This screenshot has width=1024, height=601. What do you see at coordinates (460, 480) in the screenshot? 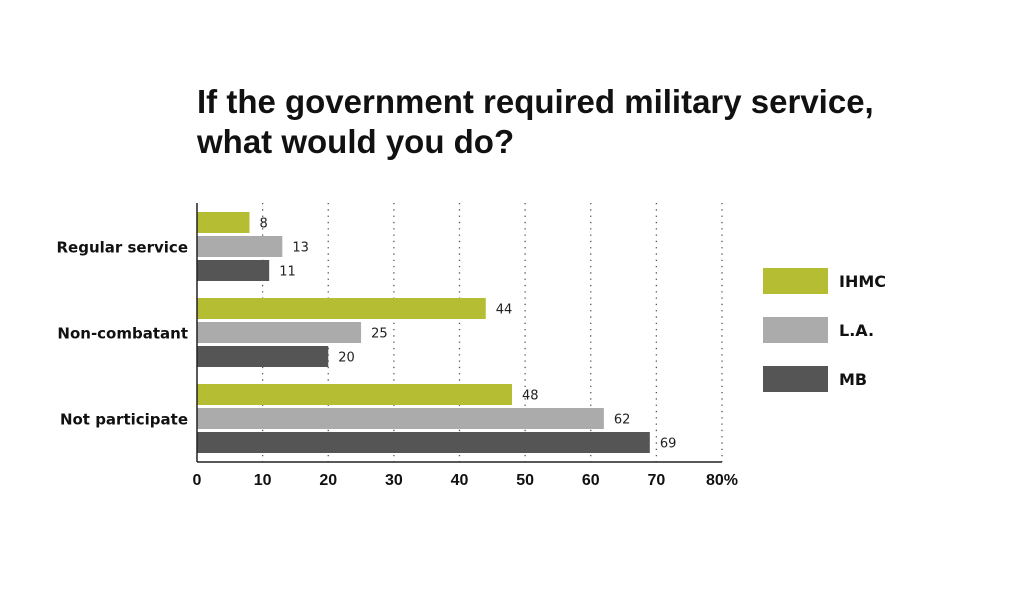
I see `x-tick-label: 40` at bounding box center [460, 480].